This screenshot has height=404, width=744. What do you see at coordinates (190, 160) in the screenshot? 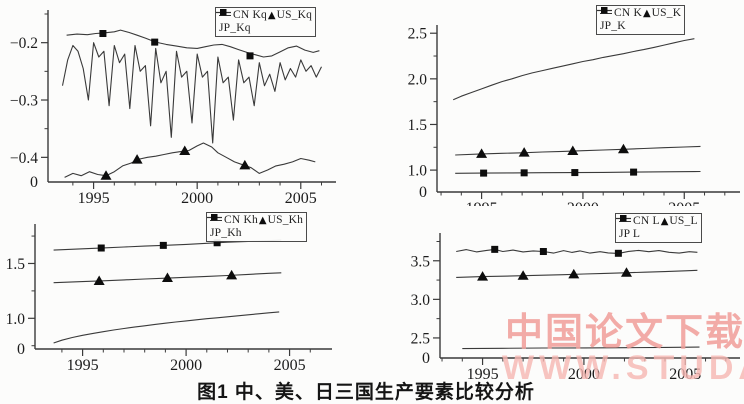
I see `series-US_Kq` at bounding box center [190, 160].